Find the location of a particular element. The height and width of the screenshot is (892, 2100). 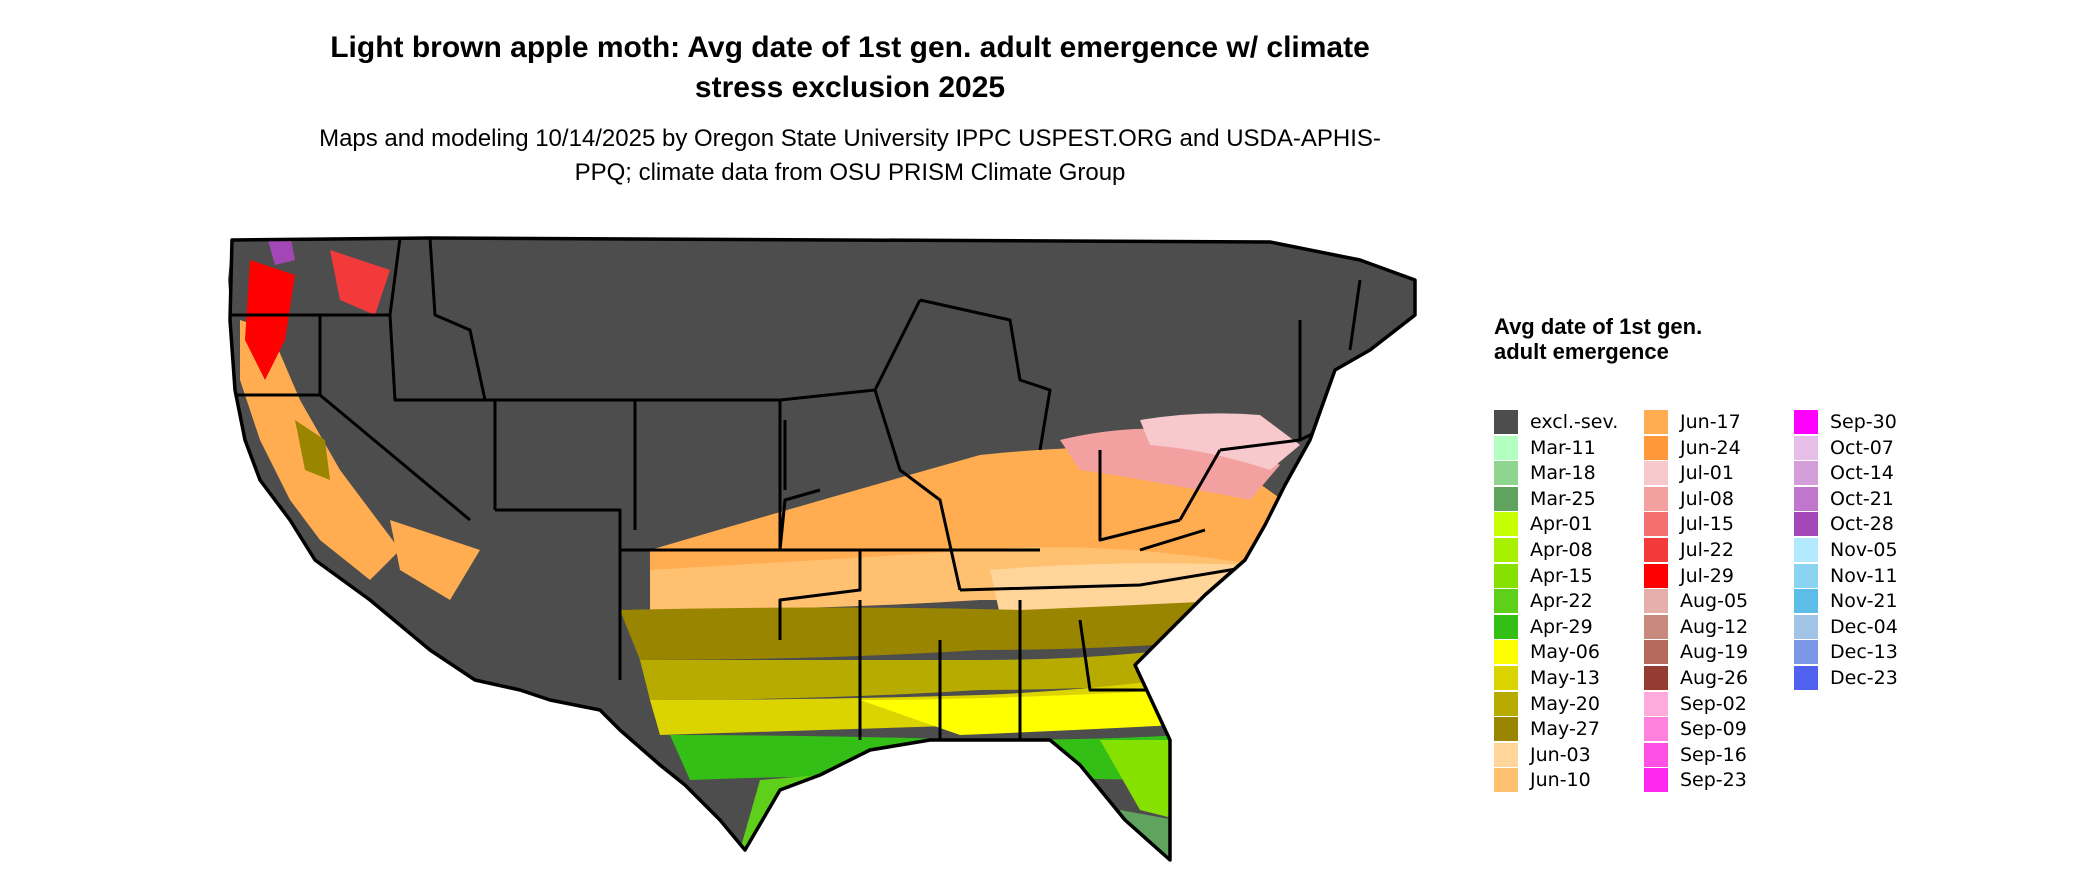

legend-label: Jul-15 is located at coordinates (1707, 524).